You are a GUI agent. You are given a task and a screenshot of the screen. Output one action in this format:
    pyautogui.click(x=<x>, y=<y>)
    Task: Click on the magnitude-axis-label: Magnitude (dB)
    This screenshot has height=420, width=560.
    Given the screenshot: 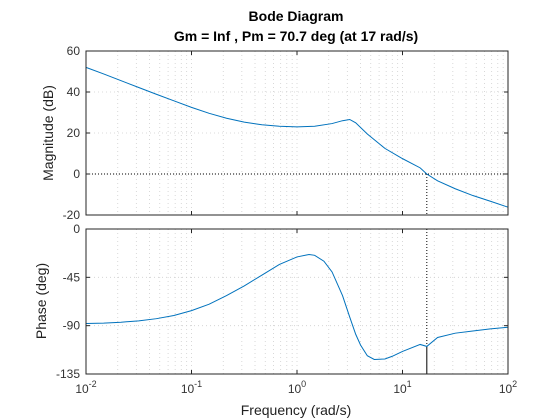 What is the action you would take?
    pyautogui.click(x=48, y=133)
    